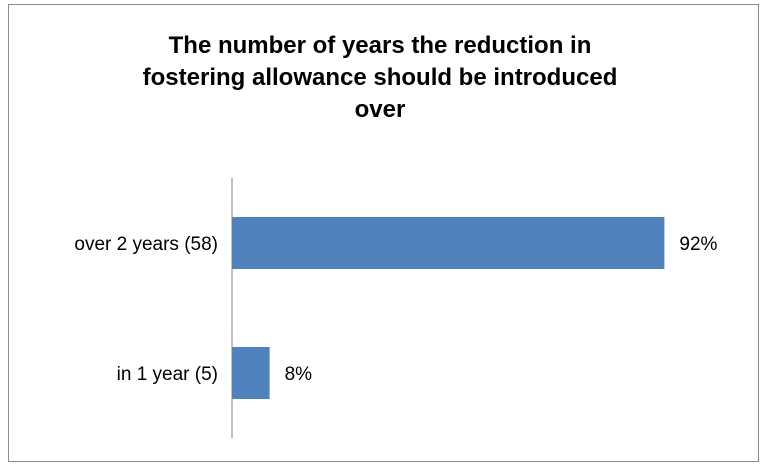  I want to click on chart-title-line: fostering allowance should be introduced, so click(380, 77).